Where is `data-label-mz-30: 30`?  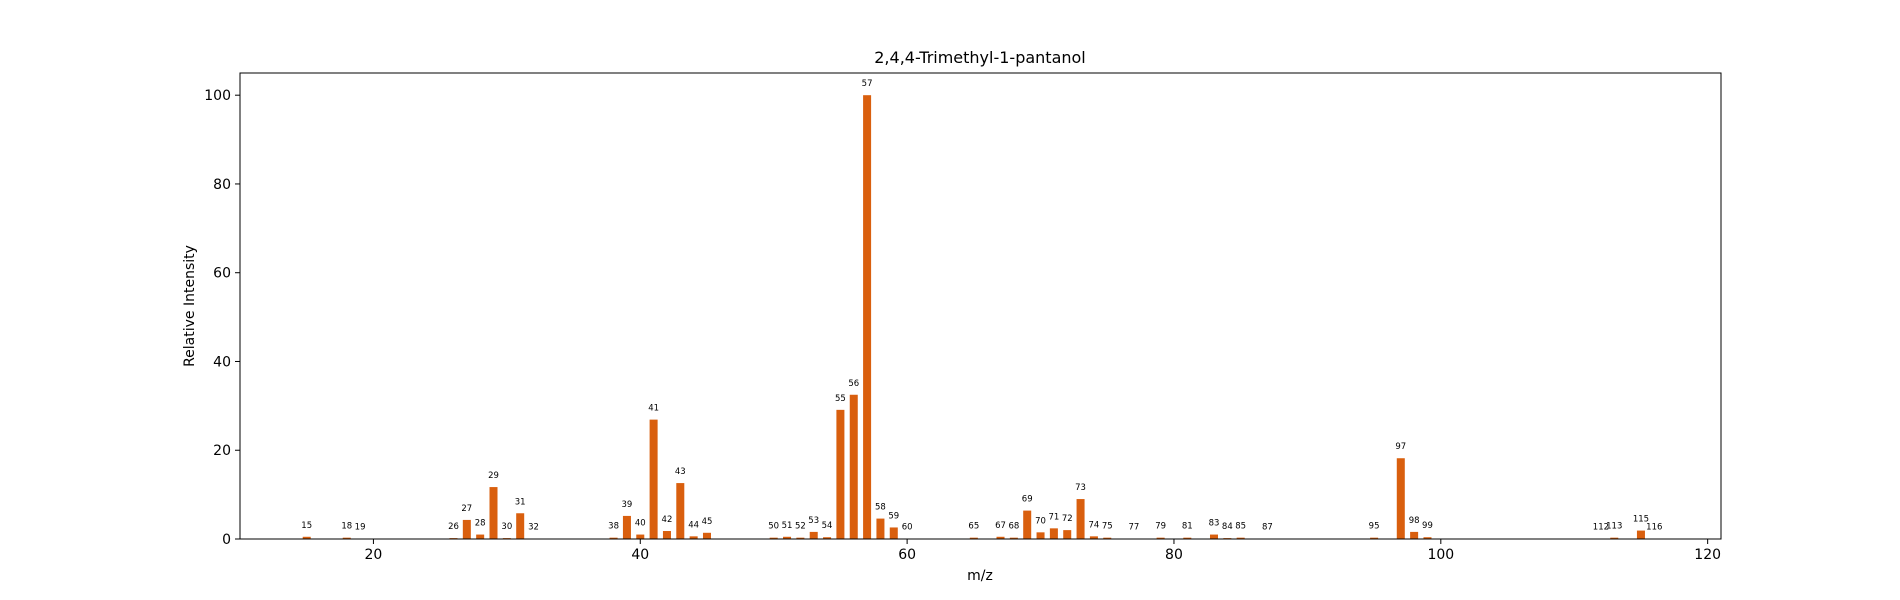
data-label-mz-30: 30 is located at coordinates (506, 527).